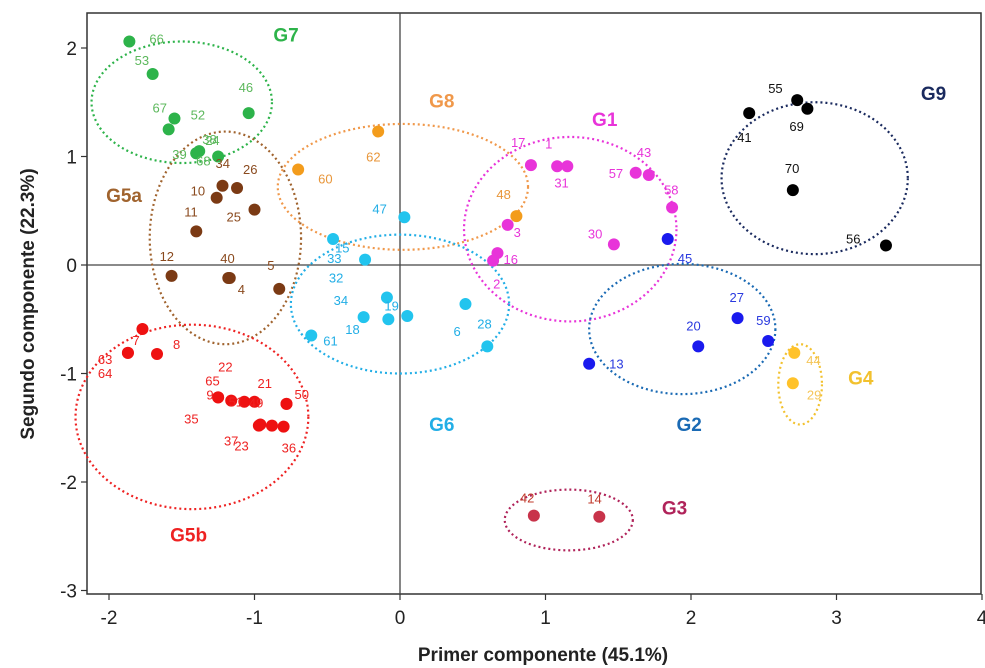  What do you see at coordinates (71, 158) in the screenshot?
I see `y-tick-label: 1` at bounding box center [71, 158].